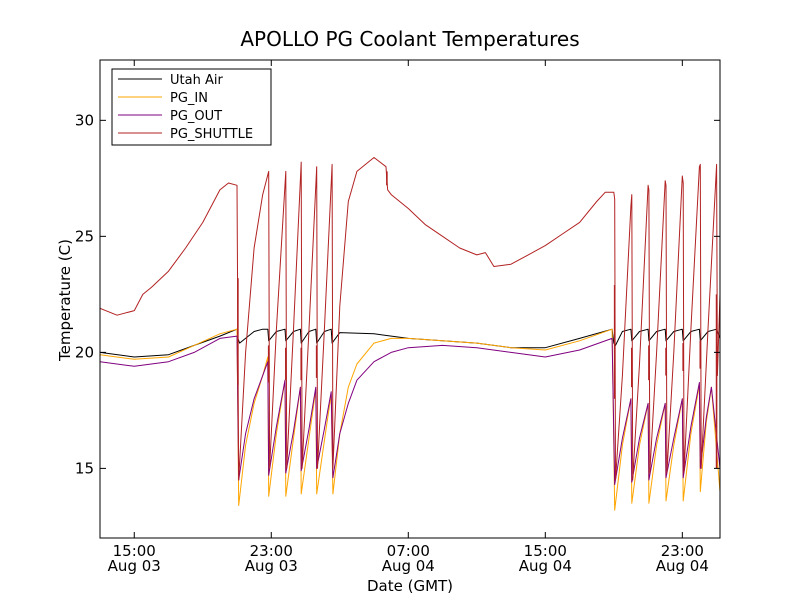 The width and height of the screenshot is (800, 600). Describe the element at coordinates (408, 551) in the screenshot. I see `x-tick-label-time: 07:00` at that location.